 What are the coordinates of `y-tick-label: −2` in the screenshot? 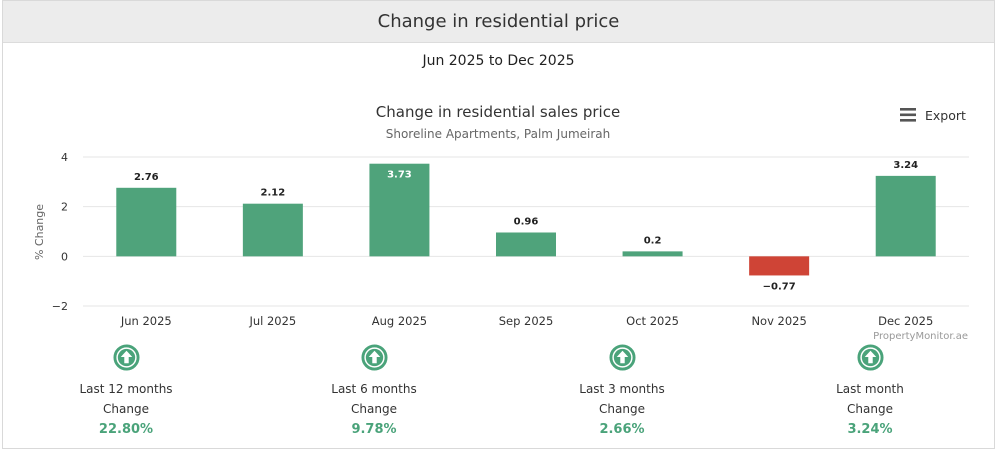 It's located at (60, 306).